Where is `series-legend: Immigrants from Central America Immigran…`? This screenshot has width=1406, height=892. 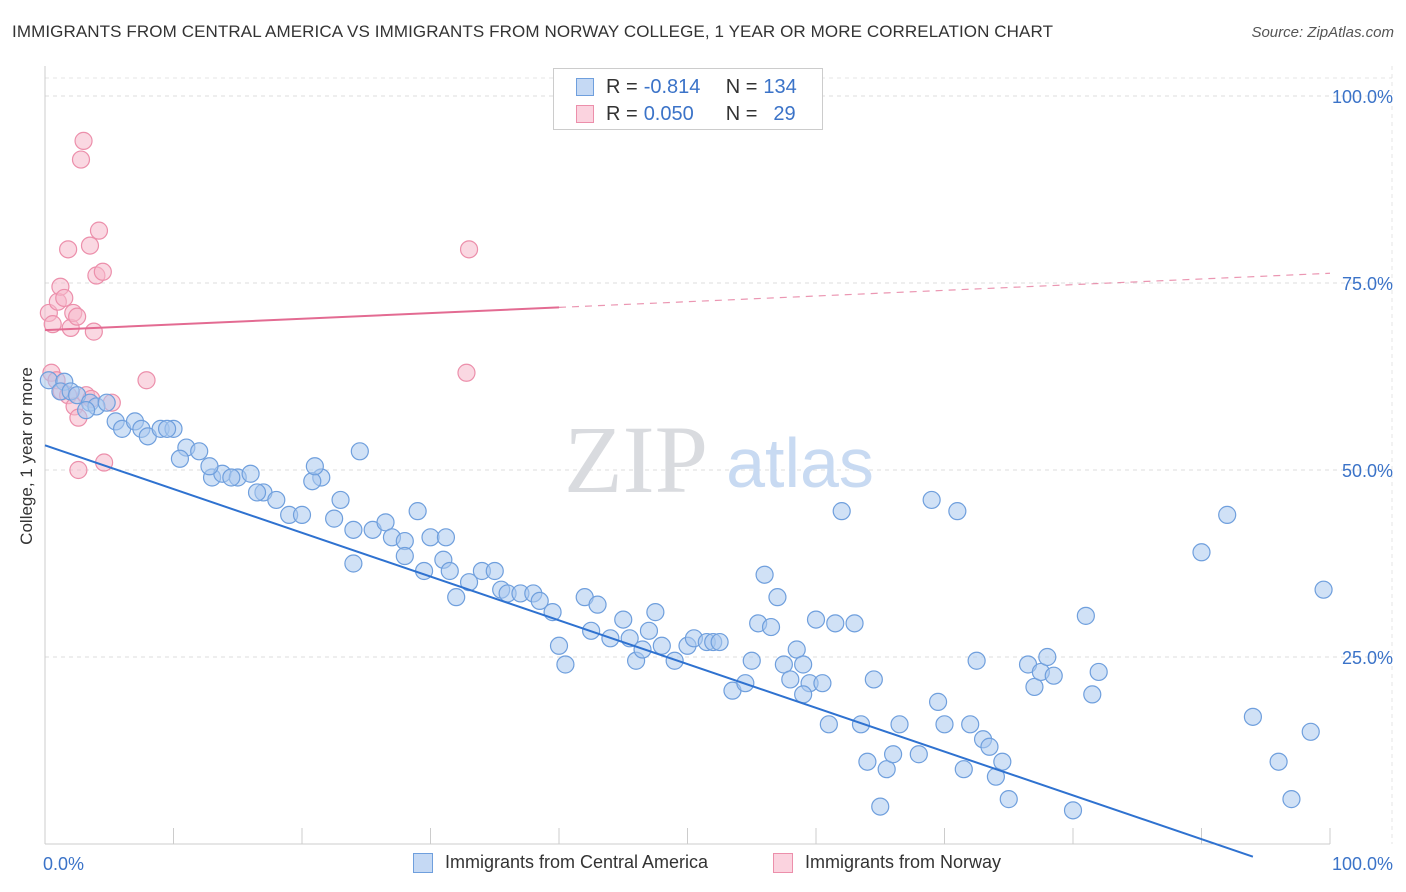
series-legend: Immigrants from Central America Immigran… is located at coordinates (703, 865).